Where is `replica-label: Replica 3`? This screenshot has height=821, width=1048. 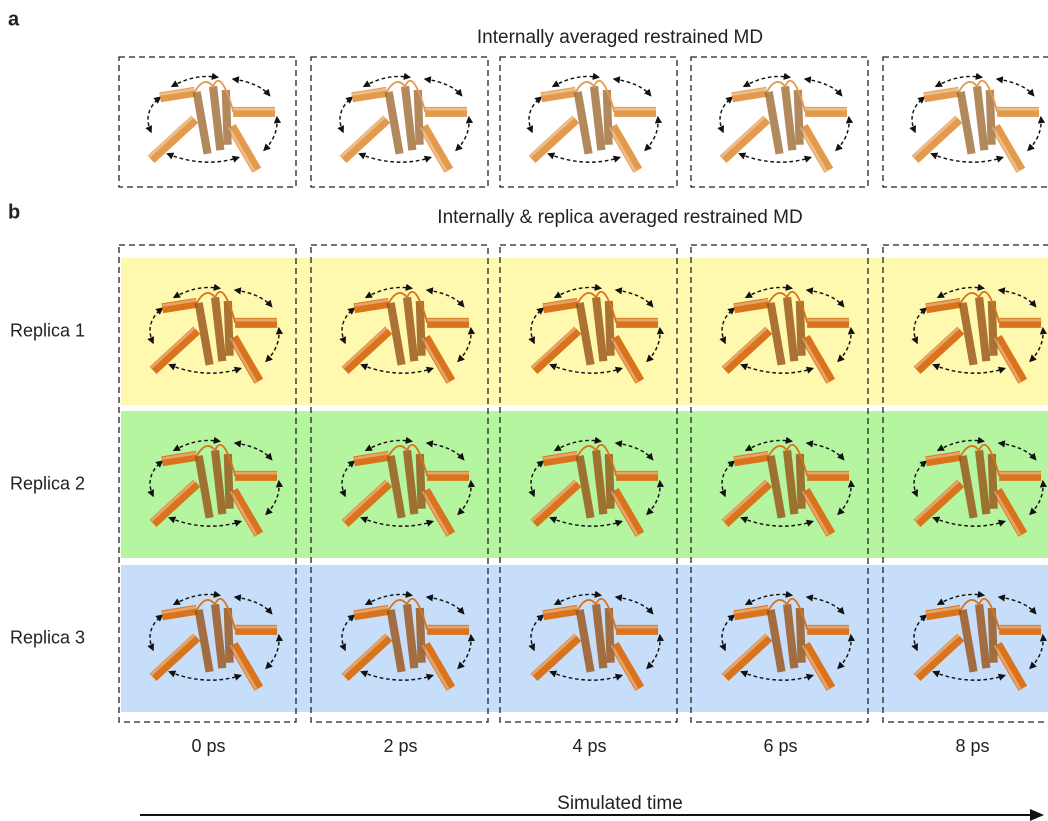 replica-label: Replica 3 is located at coordinates (47, 637).